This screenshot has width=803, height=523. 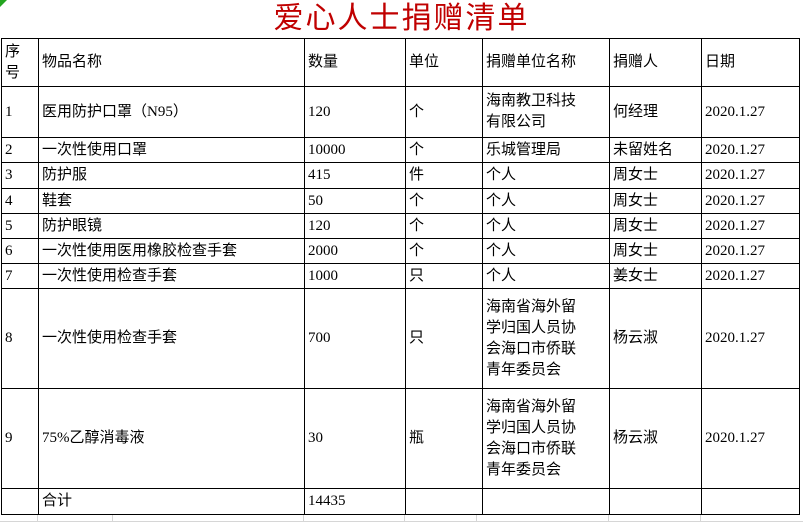 What do you see at coordinates (171, 62) in the screenshot?
I see `header-item-name: 物品名称` at bounding box center [171, 62].